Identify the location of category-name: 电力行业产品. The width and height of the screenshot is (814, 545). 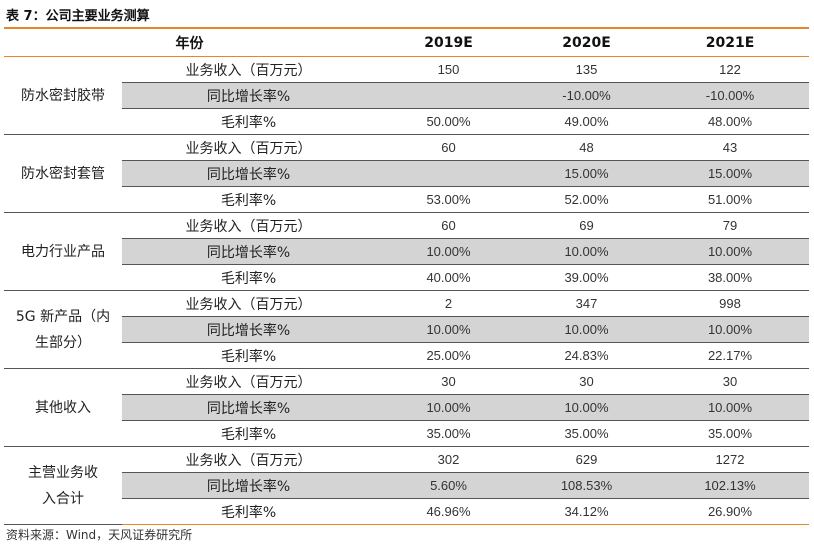
(63, 251).